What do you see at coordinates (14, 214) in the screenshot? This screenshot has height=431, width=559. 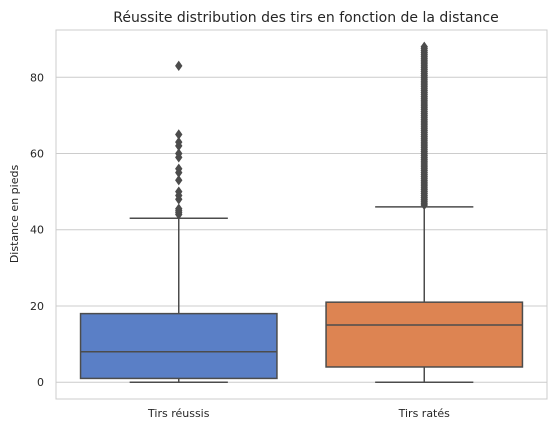 I see `y-axis-label: Distance en pieds` at bounding box center [14, 214].